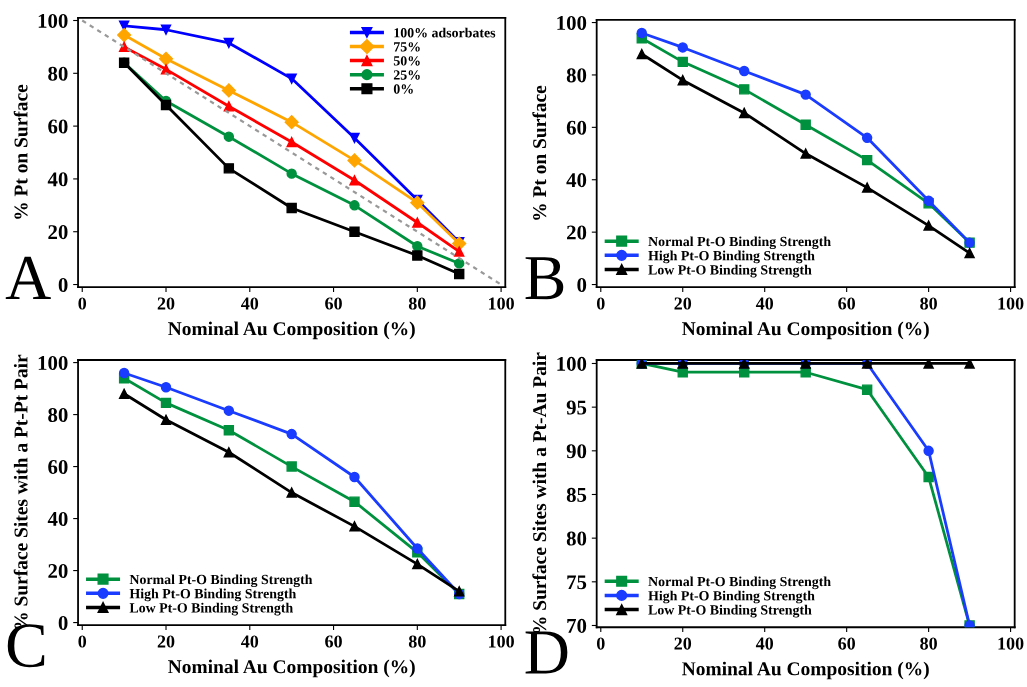  Describe the element at coordinates (544, 278) in the screenshot. I see `text: B` at that location.